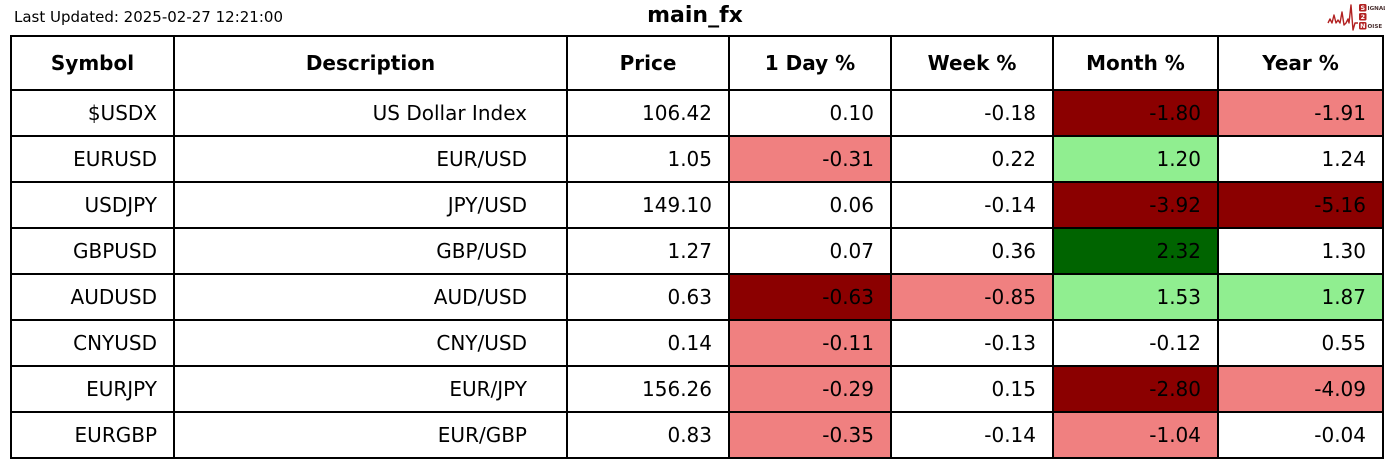 The height and width of the screenshot is (470, 1390). I want to click on col-header-price: Price, so click(648, 63).